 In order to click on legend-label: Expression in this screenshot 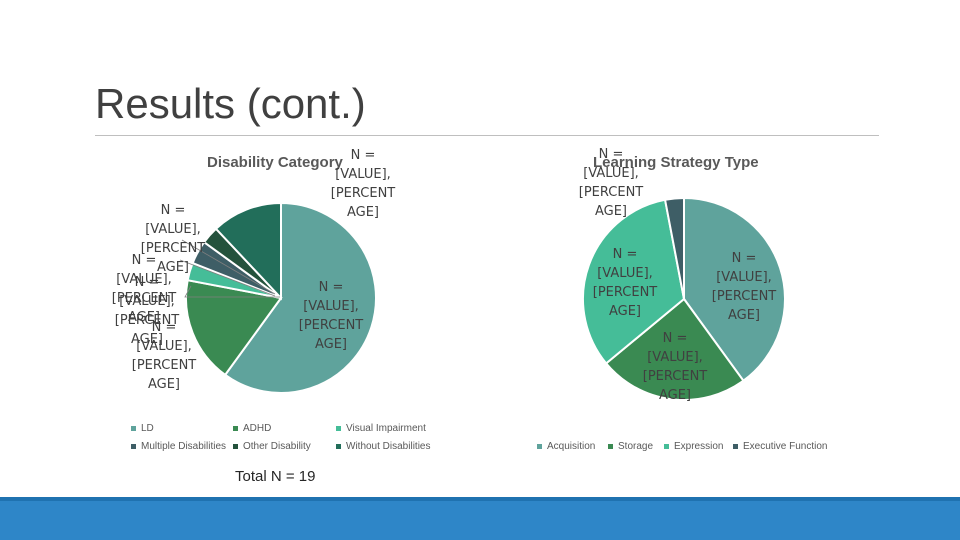, I will do `click(699, 446)`.